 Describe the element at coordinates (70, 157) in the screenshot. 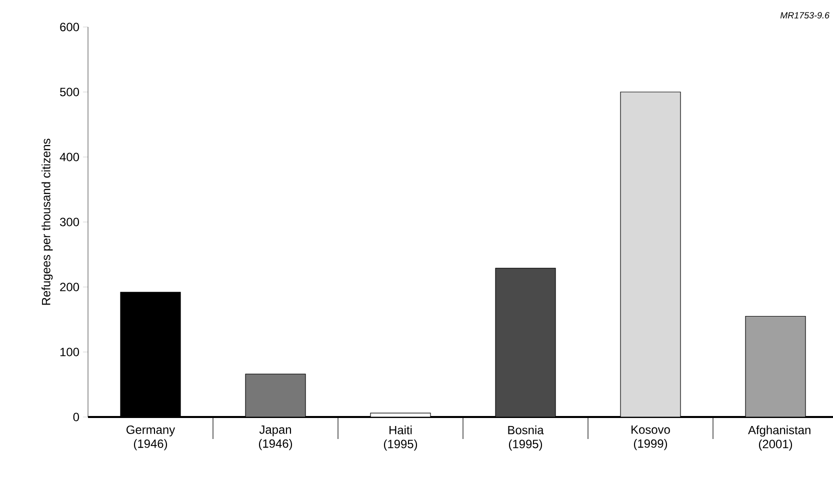

I see `y-tick-label: 400` at that location.